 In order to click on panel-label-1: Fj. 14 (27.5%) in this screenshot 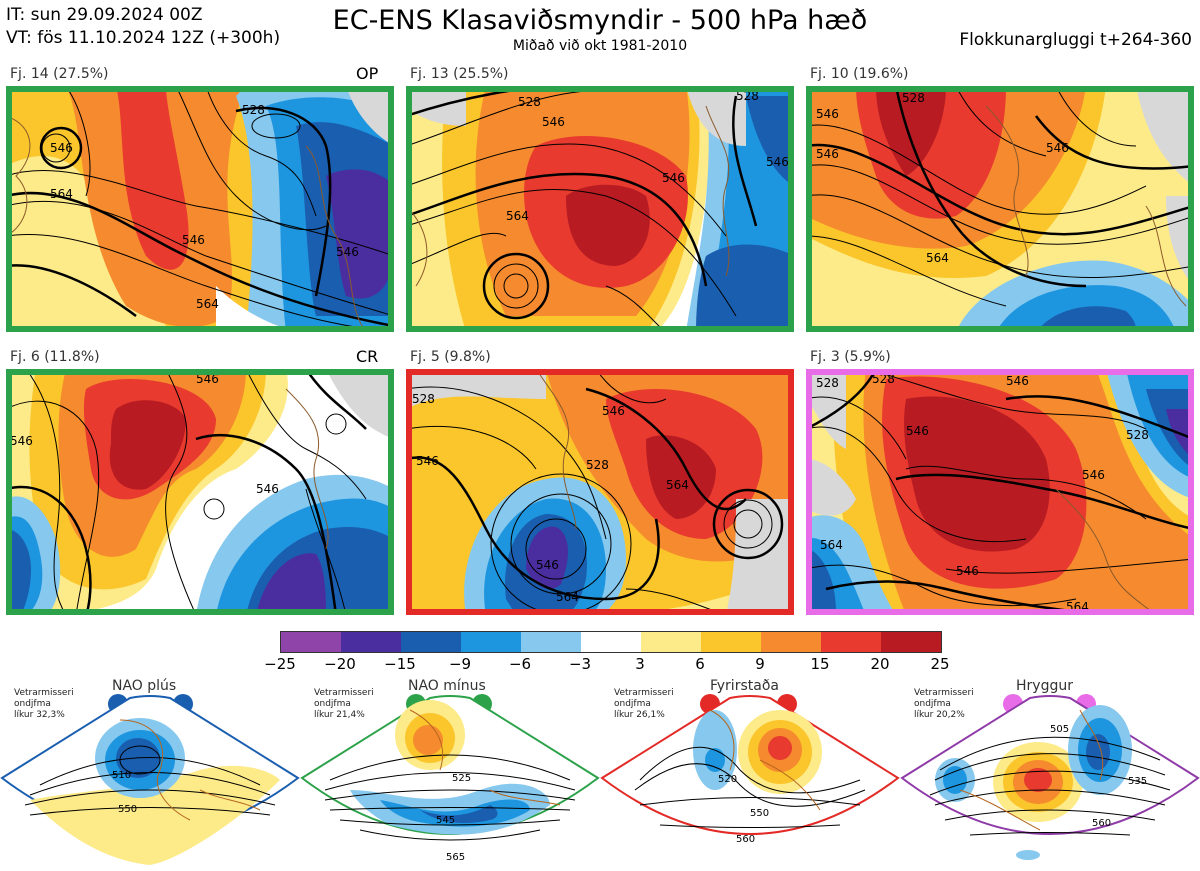, I will do `click(59, 74)`.